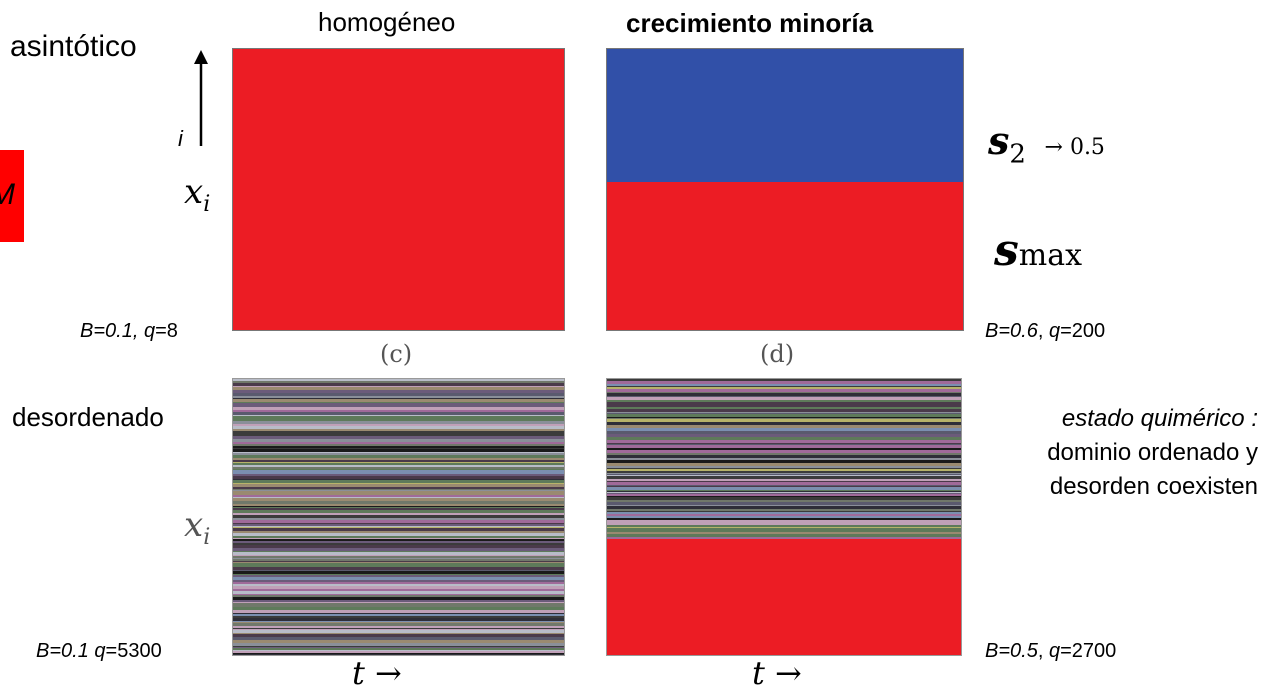 This screenshot has width=1261, height=693. I want to click on params-lb-val: =5300, so click(133, 651).